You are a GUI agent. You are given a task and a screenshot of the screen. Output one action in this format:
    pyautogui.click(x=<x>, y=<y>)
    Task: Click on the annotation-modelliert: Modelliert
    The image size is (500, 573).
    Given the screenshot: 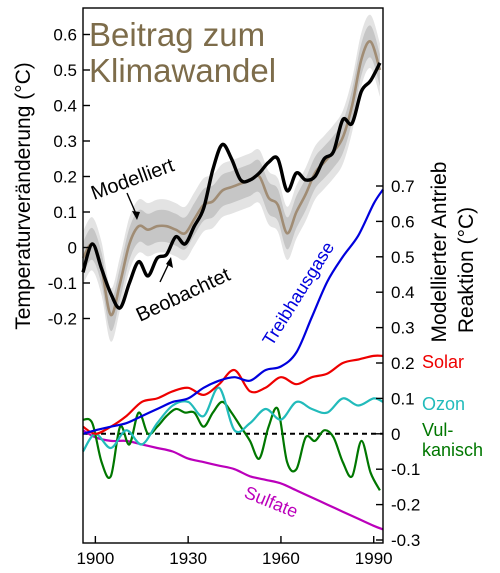 What is the action you would take?
    pyautogui.click(x=132, y=179)
    